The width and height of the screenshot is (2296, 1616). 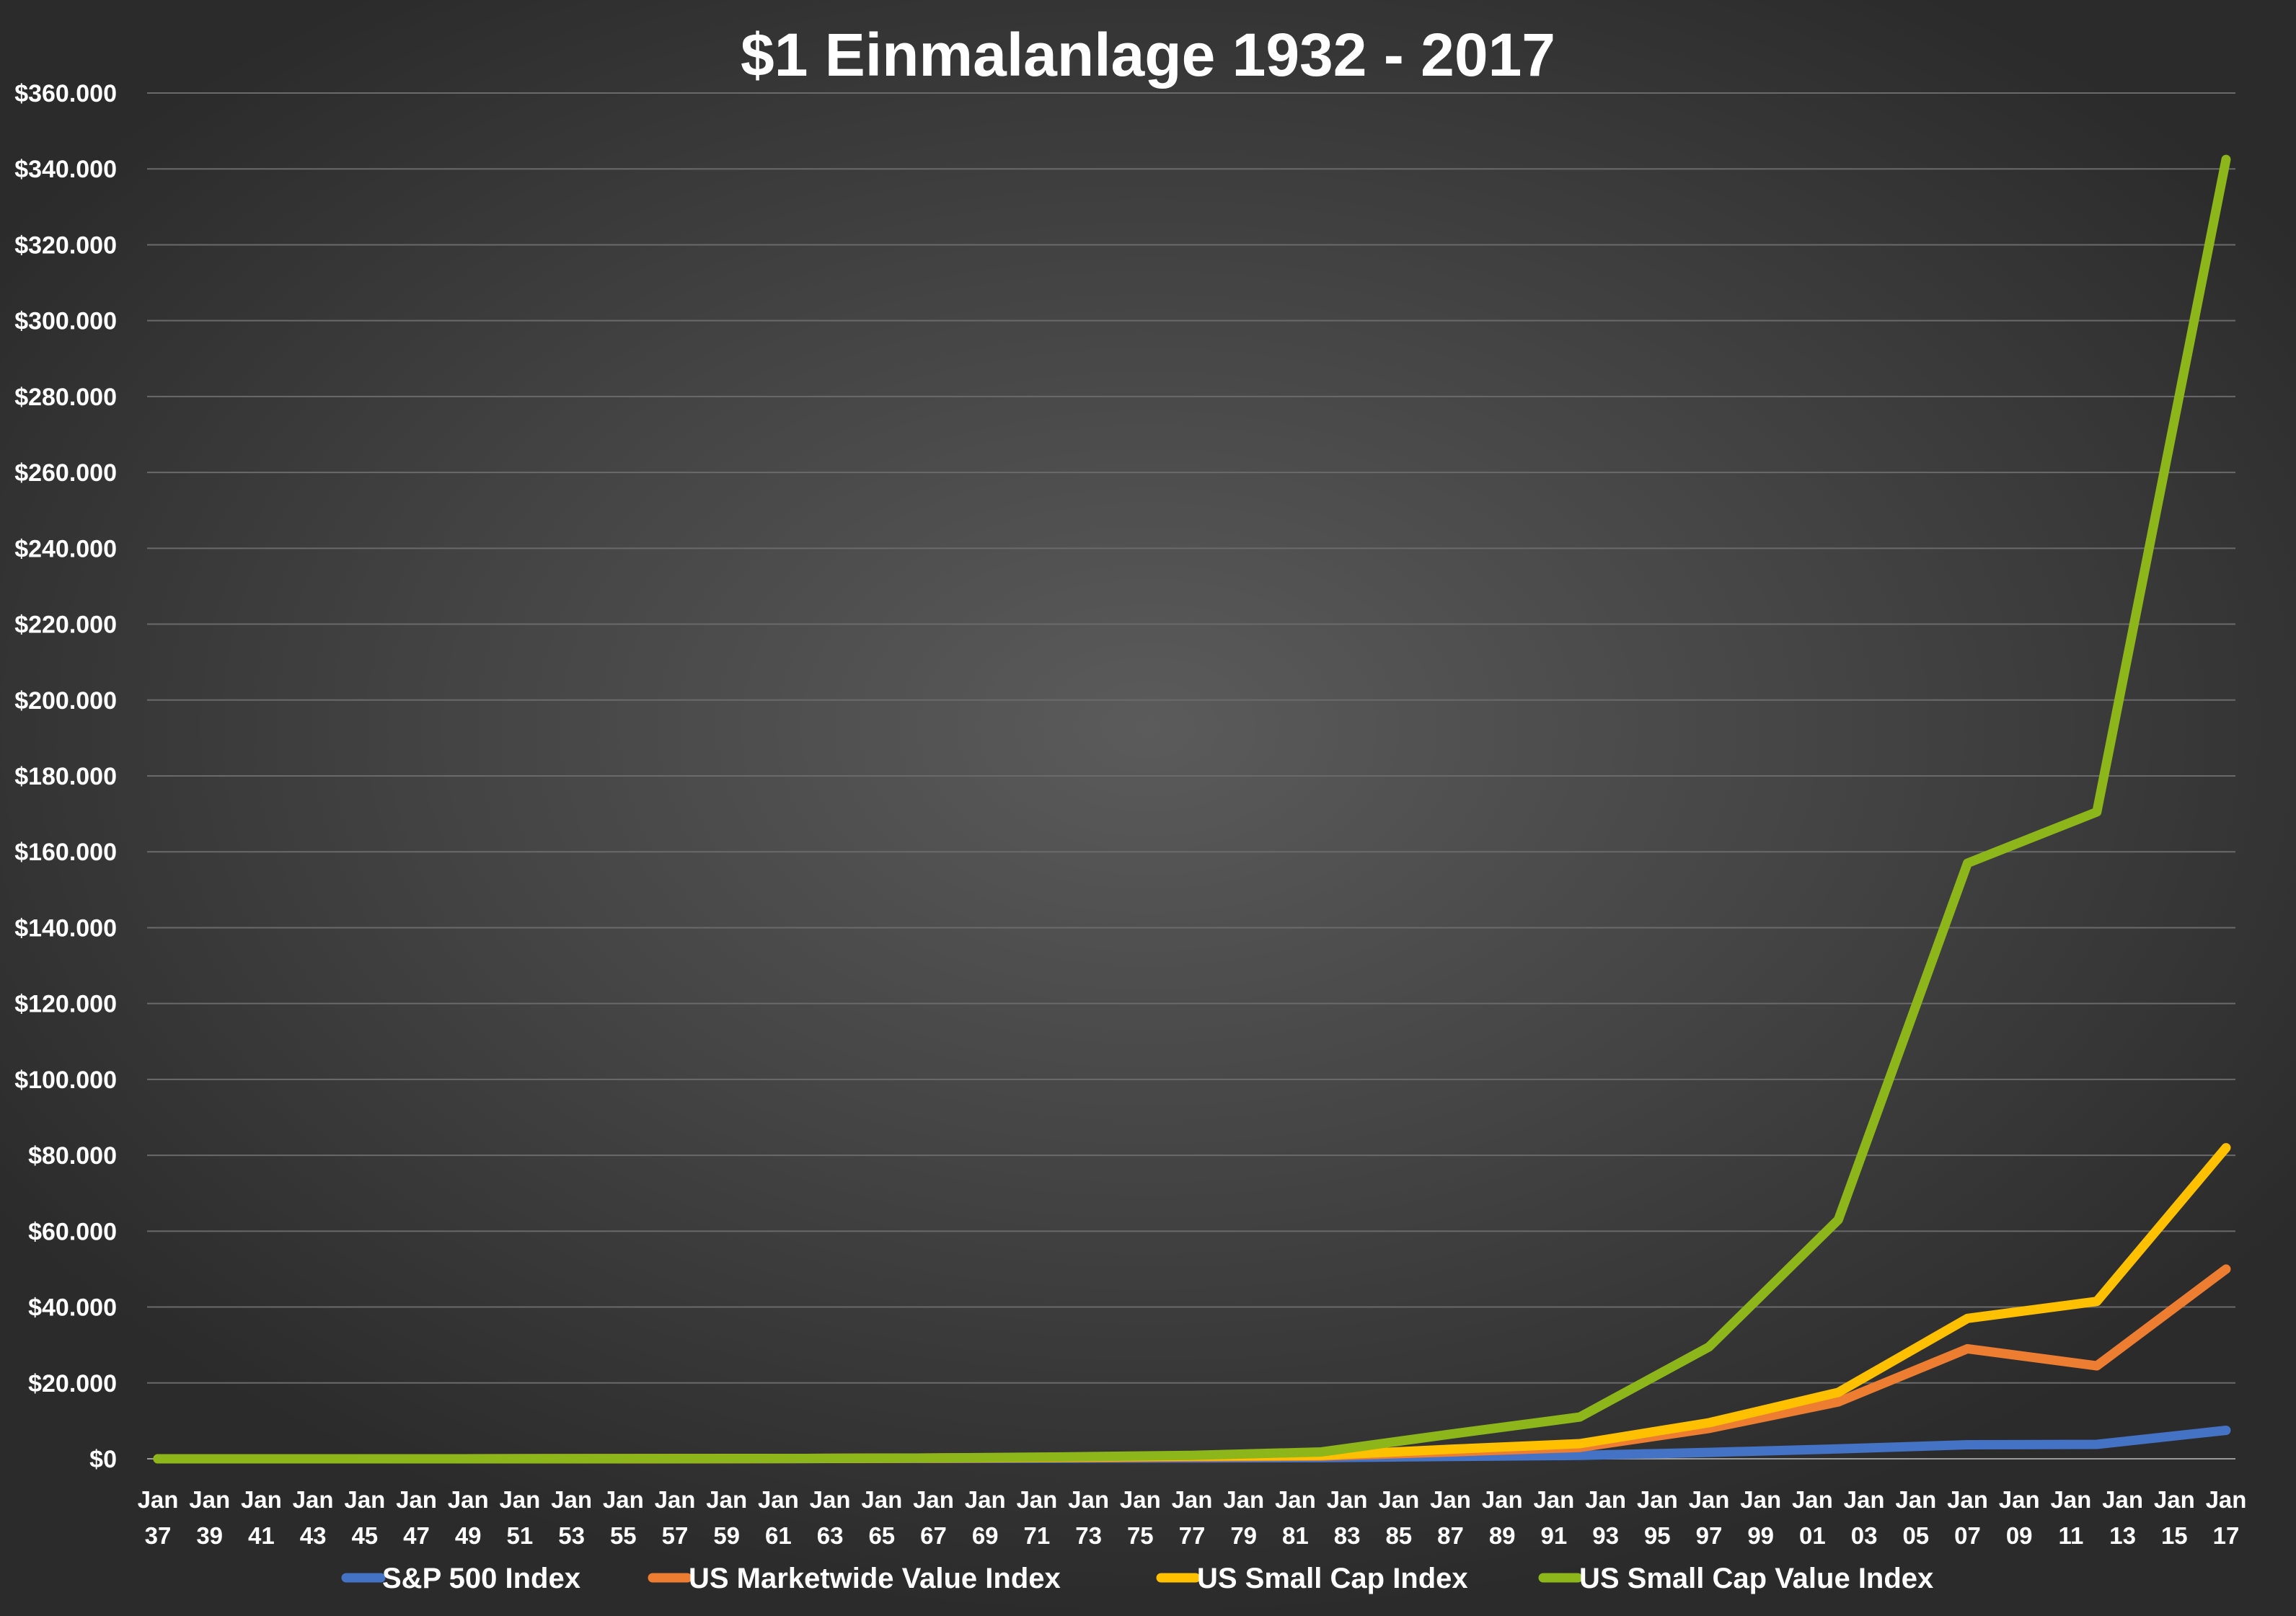 I want to click on x-tick-label: Jan 57, so click(x=675, y=1518).